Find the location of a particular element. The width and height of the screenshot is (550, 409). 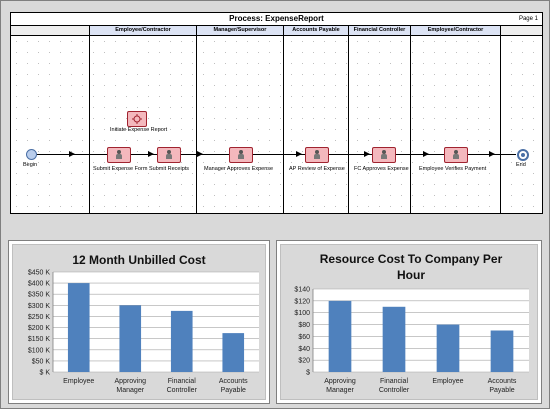

start-event-label: Begin is located at coordinates (30, 165).